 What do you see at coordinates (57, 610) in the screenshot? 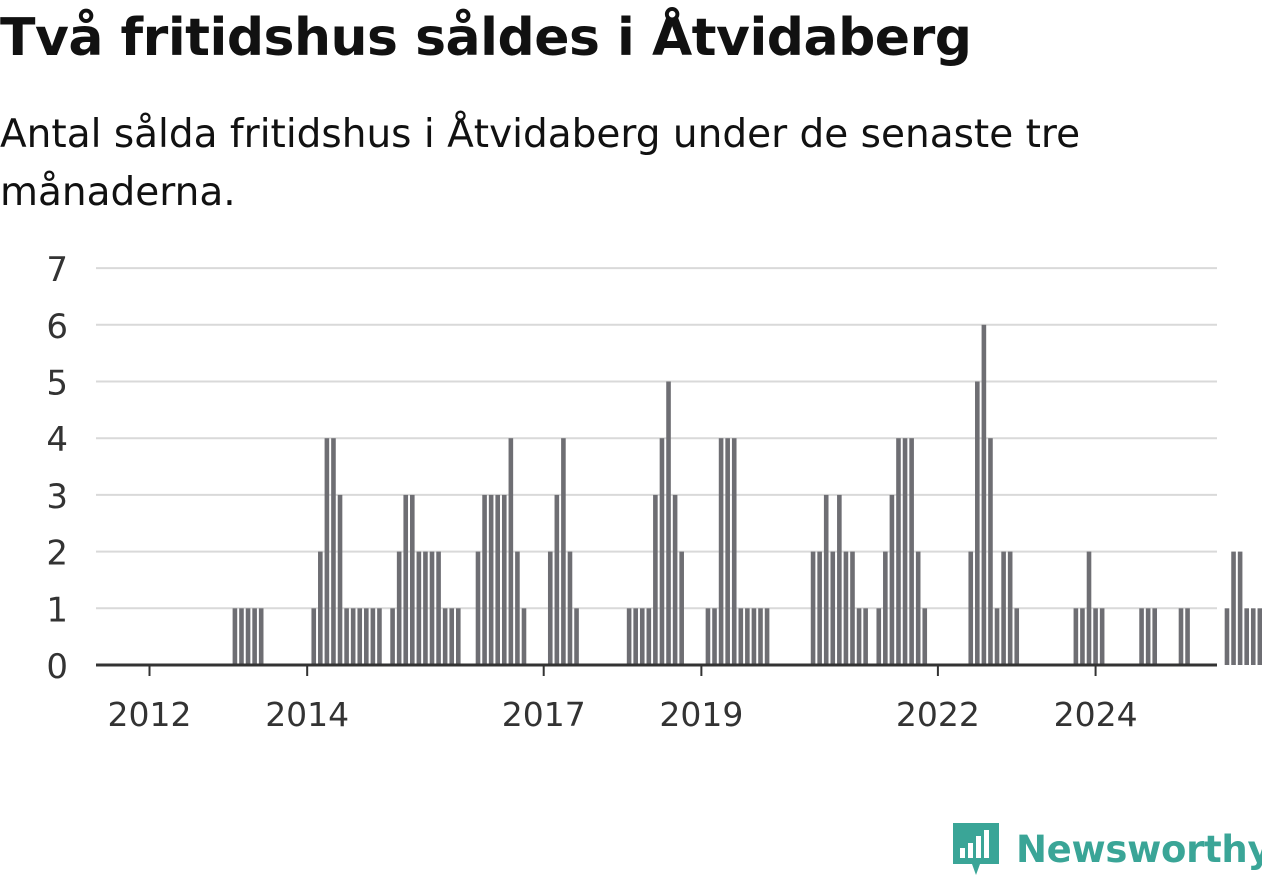
I see `y-tick-label: 1` at bounding box center [57, 610].